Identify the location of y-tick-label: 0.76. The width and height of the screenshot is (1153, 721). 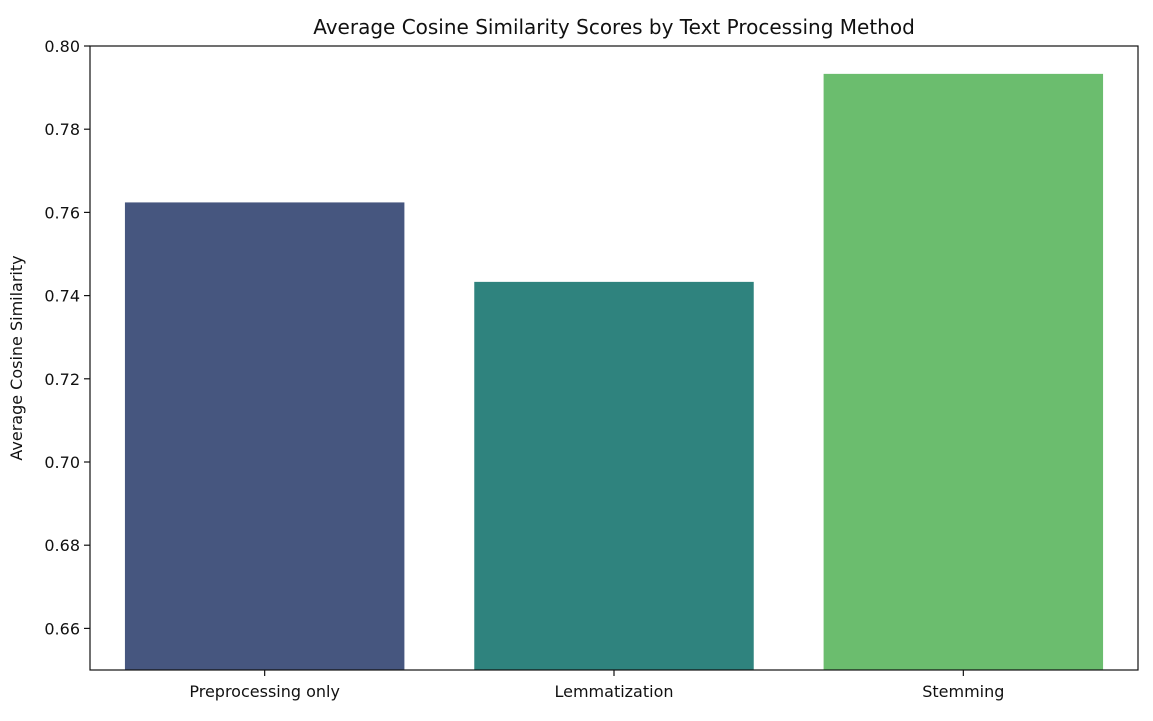
(62, 212).